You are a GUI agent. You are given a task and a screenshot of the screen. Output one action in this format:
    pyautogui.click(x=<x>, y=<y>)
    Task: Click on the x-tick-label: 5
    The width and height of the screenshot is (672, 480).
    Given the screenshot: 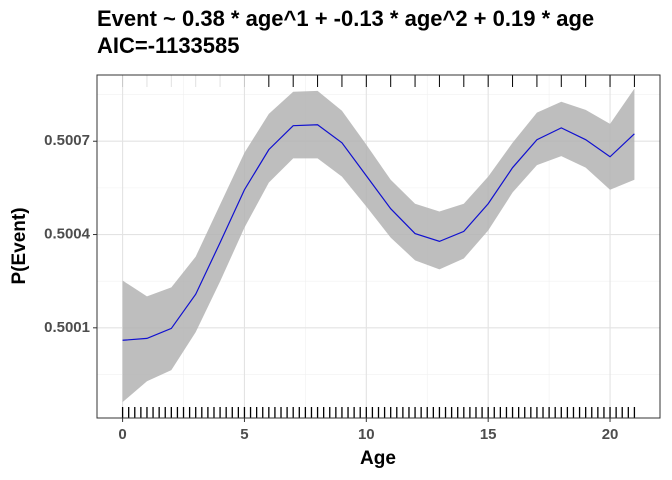 What is the action you would take?
    pyautogui.click(x=244, y=434)
    